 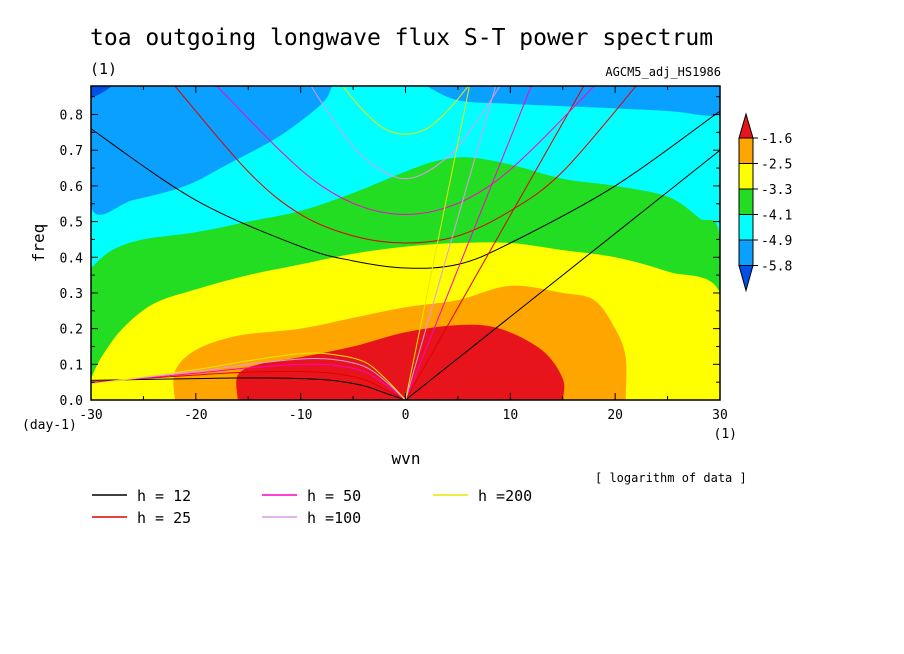 I want to click on colorbar-level-label: -4.1, so click(x=776, y=216).